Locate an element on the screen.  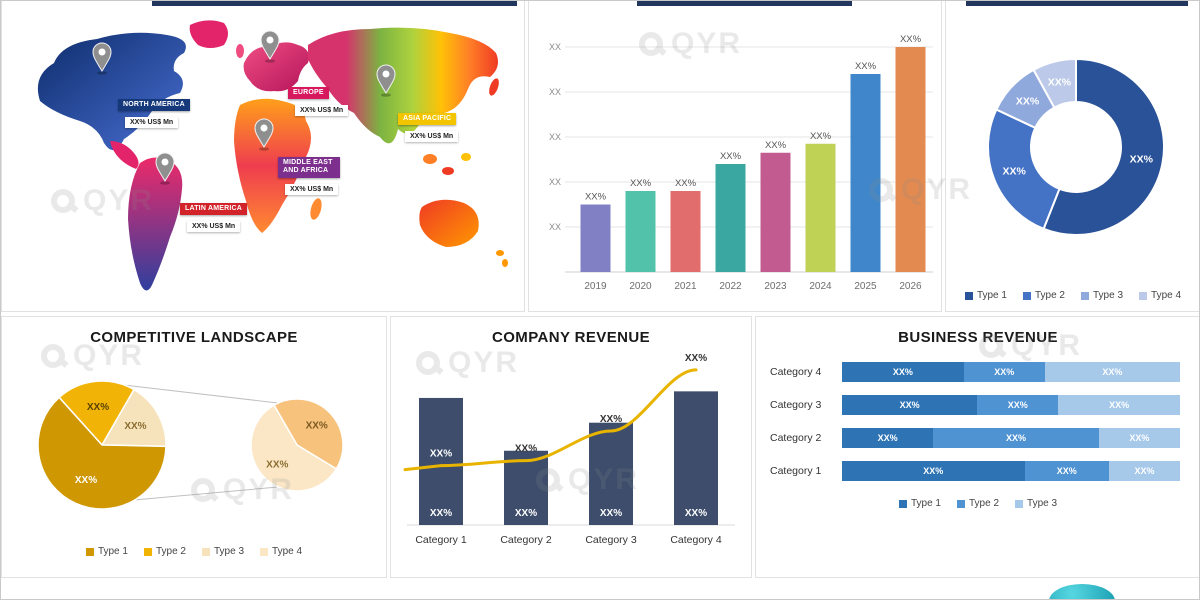
central-america-shape is located at coordinates (124, 155).